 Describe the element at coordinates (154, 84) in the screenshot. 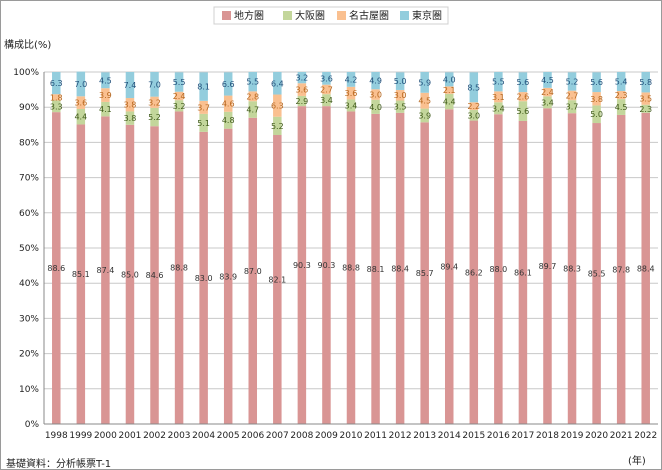

I see `data-label: 7.0` at that location.